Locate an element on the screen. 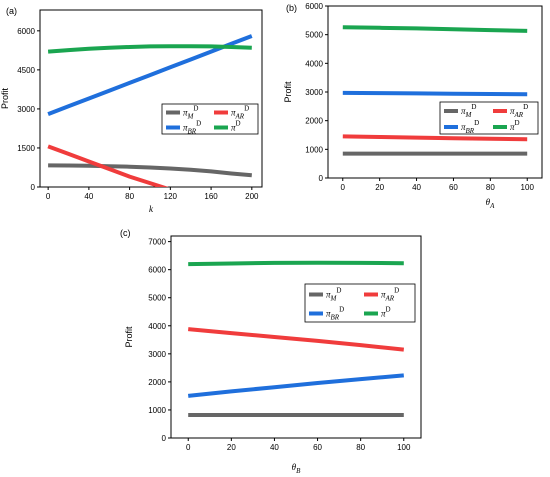  y-tick-label: 7000 is located at coordinates (157, 242).